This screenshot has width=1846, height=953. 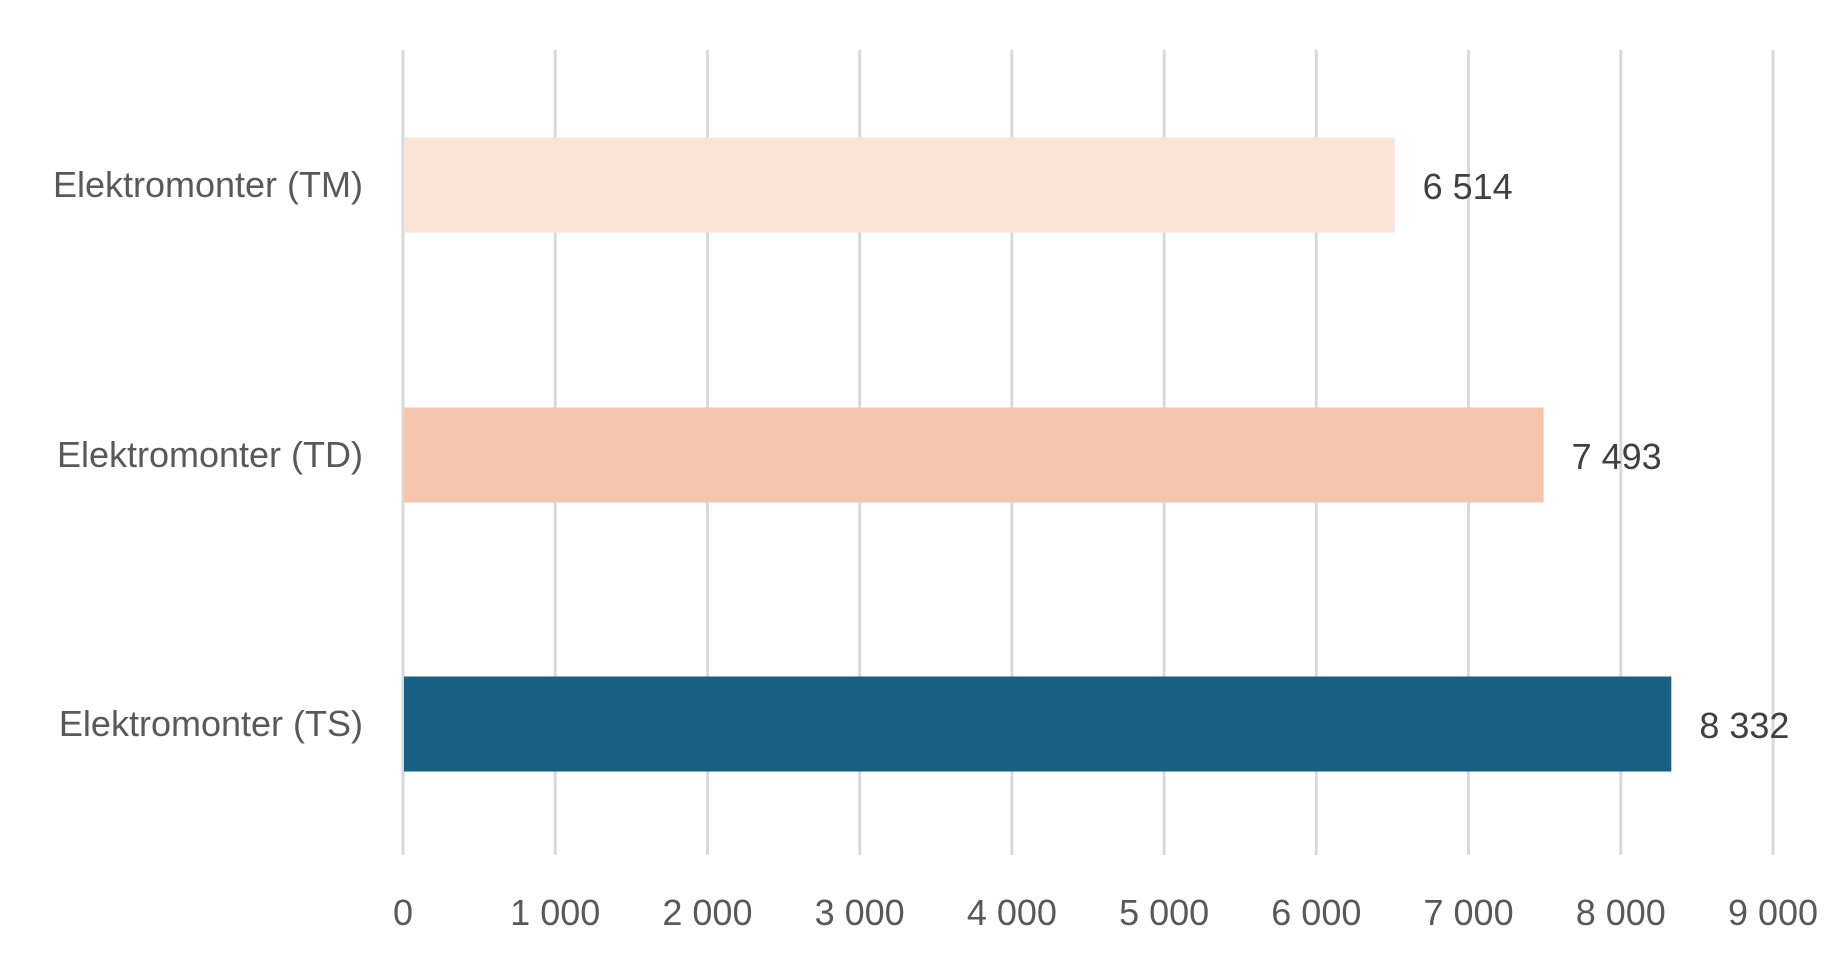 I want to click on x-tick-label: 0, so click(x=403, y=912).